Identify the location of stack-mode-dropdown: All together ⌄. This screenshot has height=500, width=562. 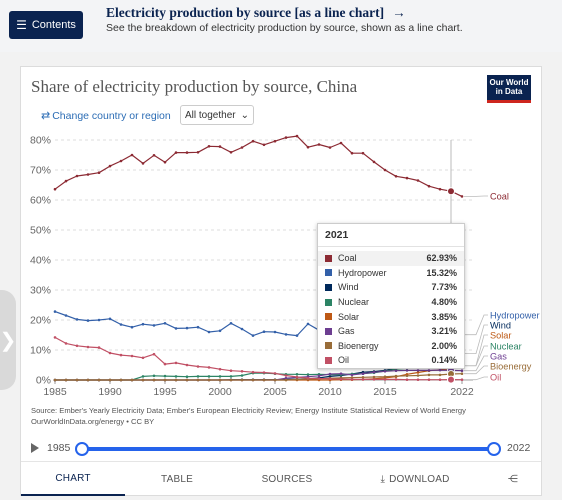
(217, 115).